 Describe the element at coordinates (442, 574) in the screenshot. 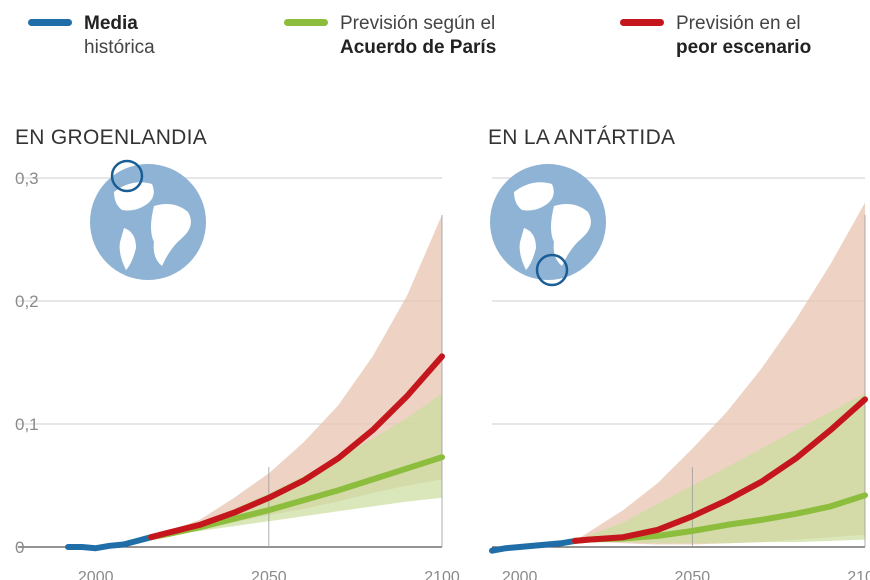

I see `x-tick-label-groenlandia-2: 2100` at that location.